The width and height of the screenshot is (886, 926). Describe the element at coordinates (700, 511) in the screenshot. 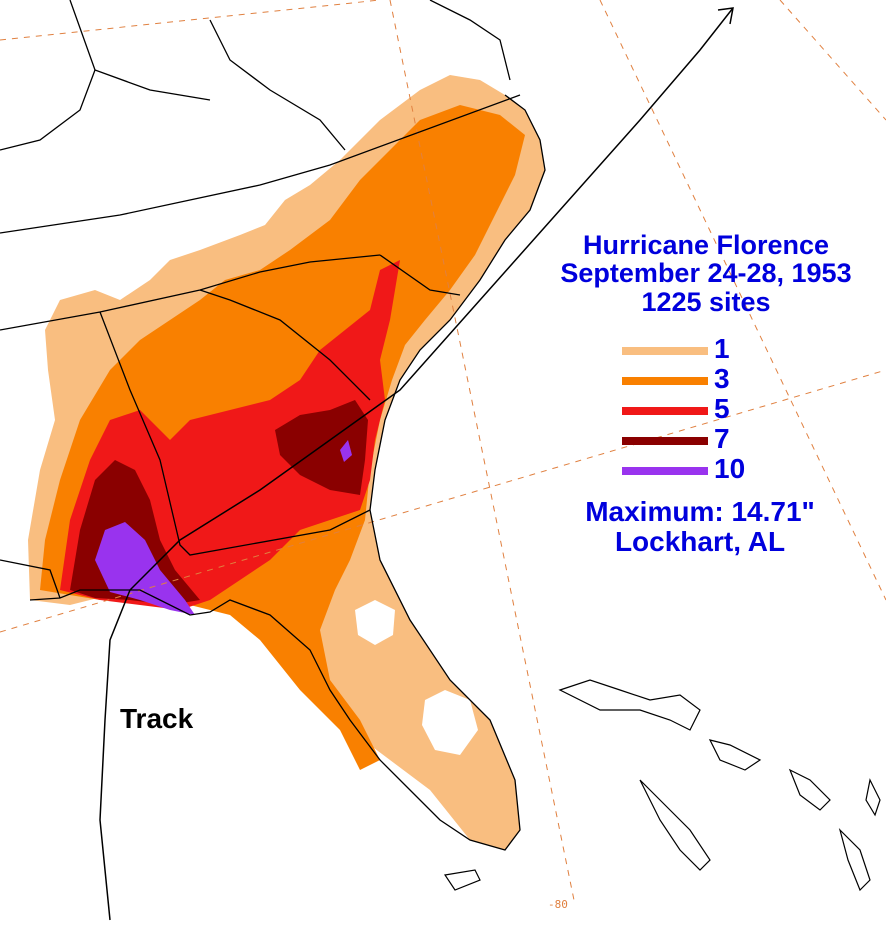

I see `maximum-line-1: Maximum: 14.71"` at that location.